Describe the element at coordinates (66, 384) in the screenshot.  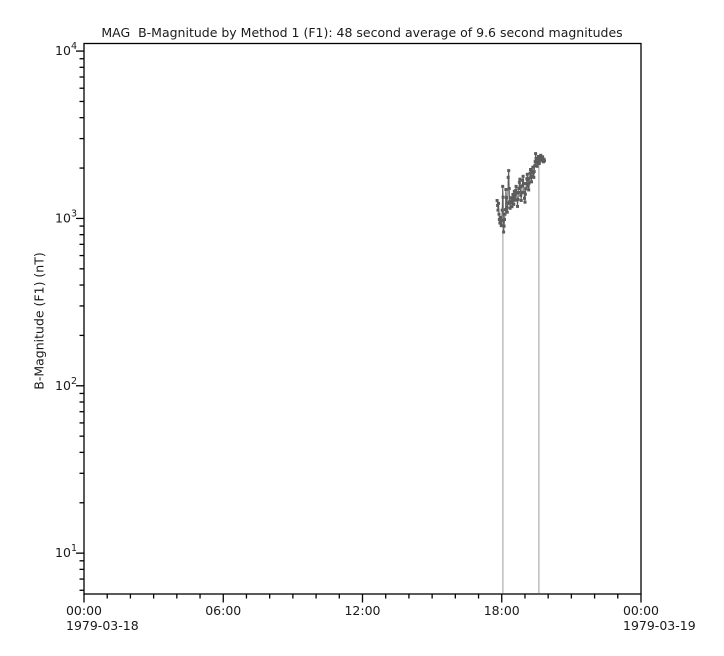
I see `y-tick-label: 10²` at that location.